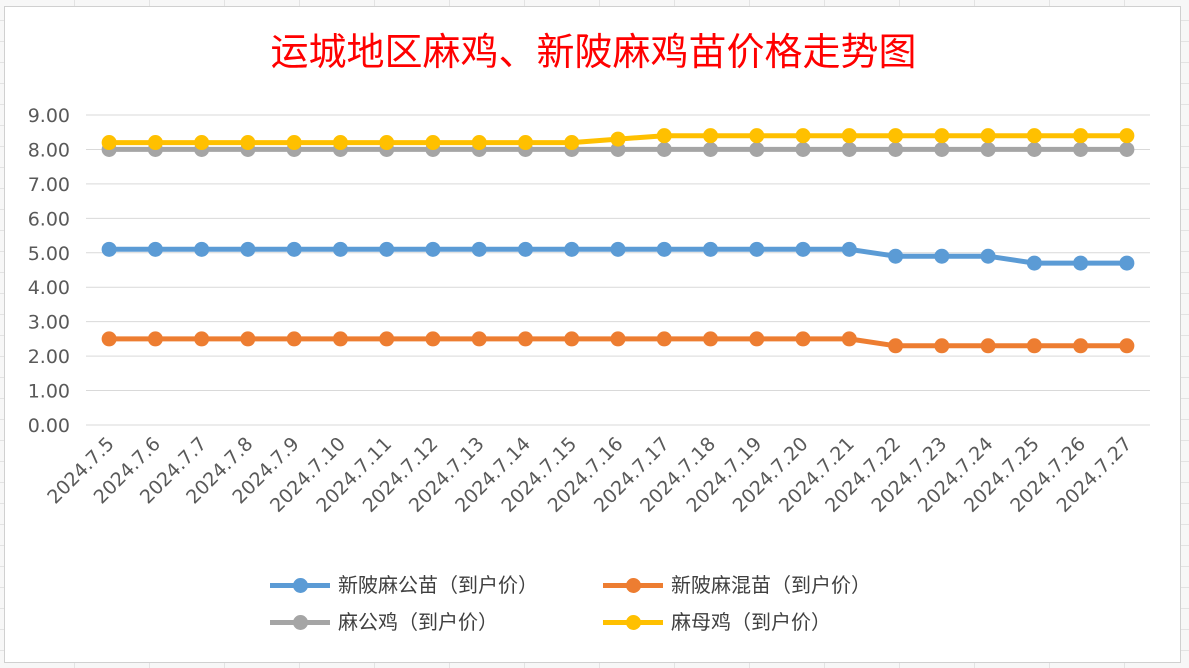 This screenshot has height=668, width=1189. I want to click on y-tick-label-2: 2.00, so click(49, 357).